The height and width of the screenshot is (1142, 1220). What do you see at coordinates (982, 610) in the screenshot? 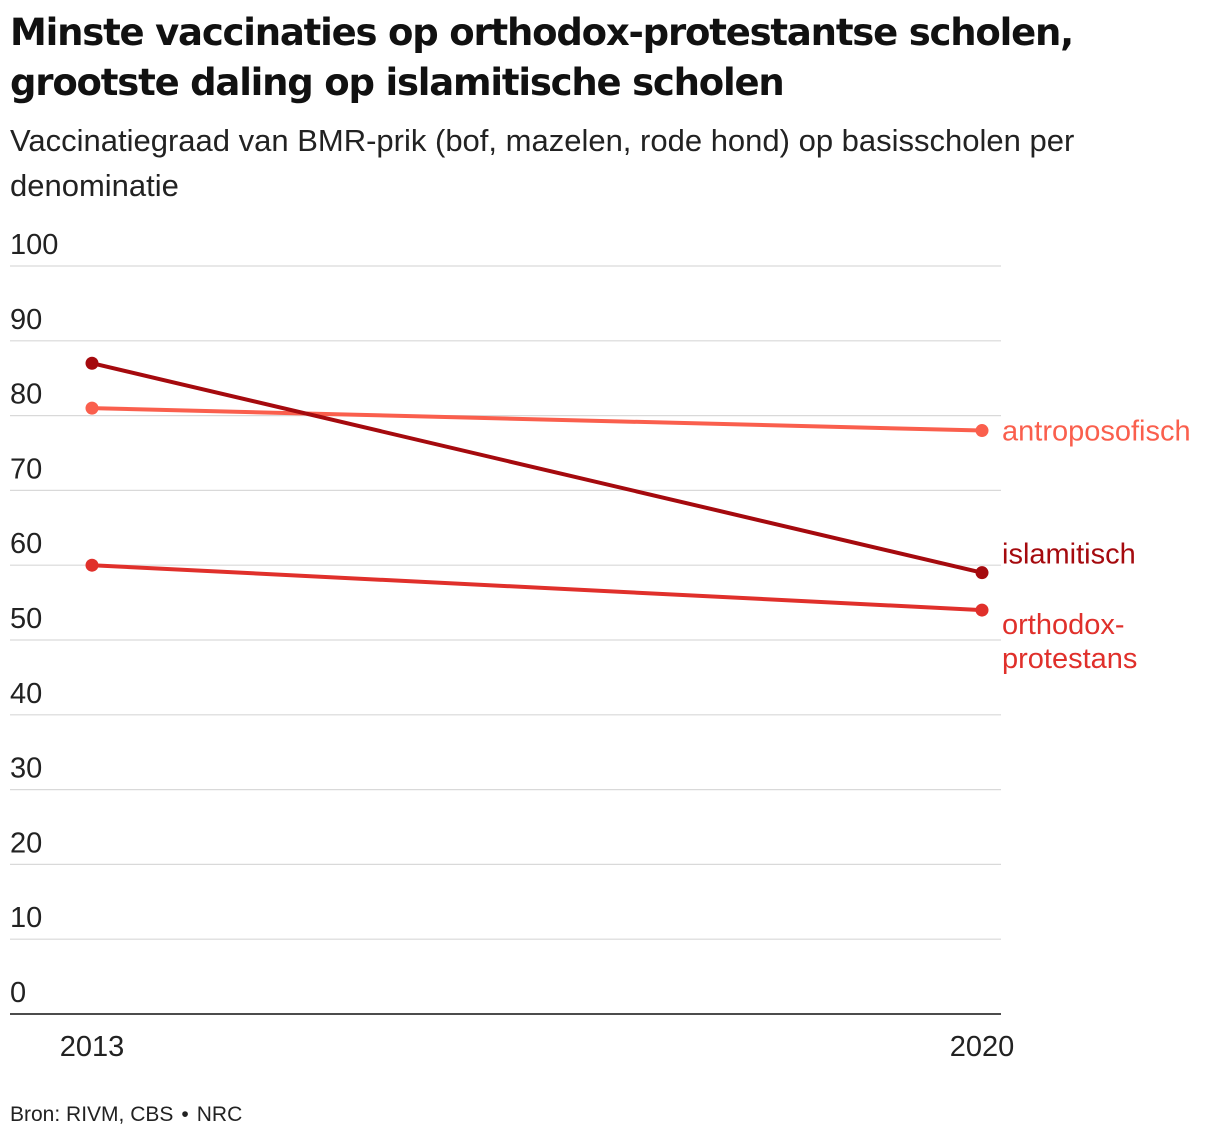
I see `data-point-orthodox-protestans-2020` at bounding box center [982, 610].